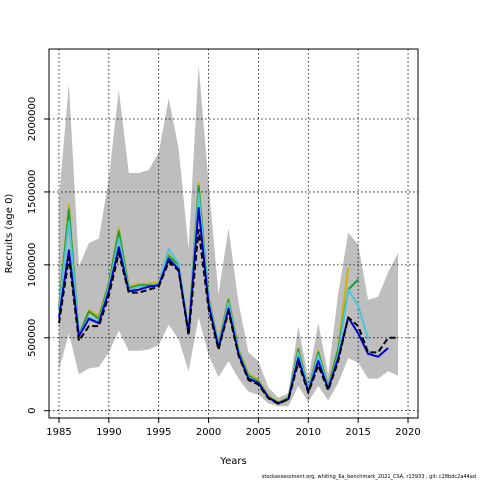  I want to click on y-tick-label-2000000: 2000000, so click(32, 119).